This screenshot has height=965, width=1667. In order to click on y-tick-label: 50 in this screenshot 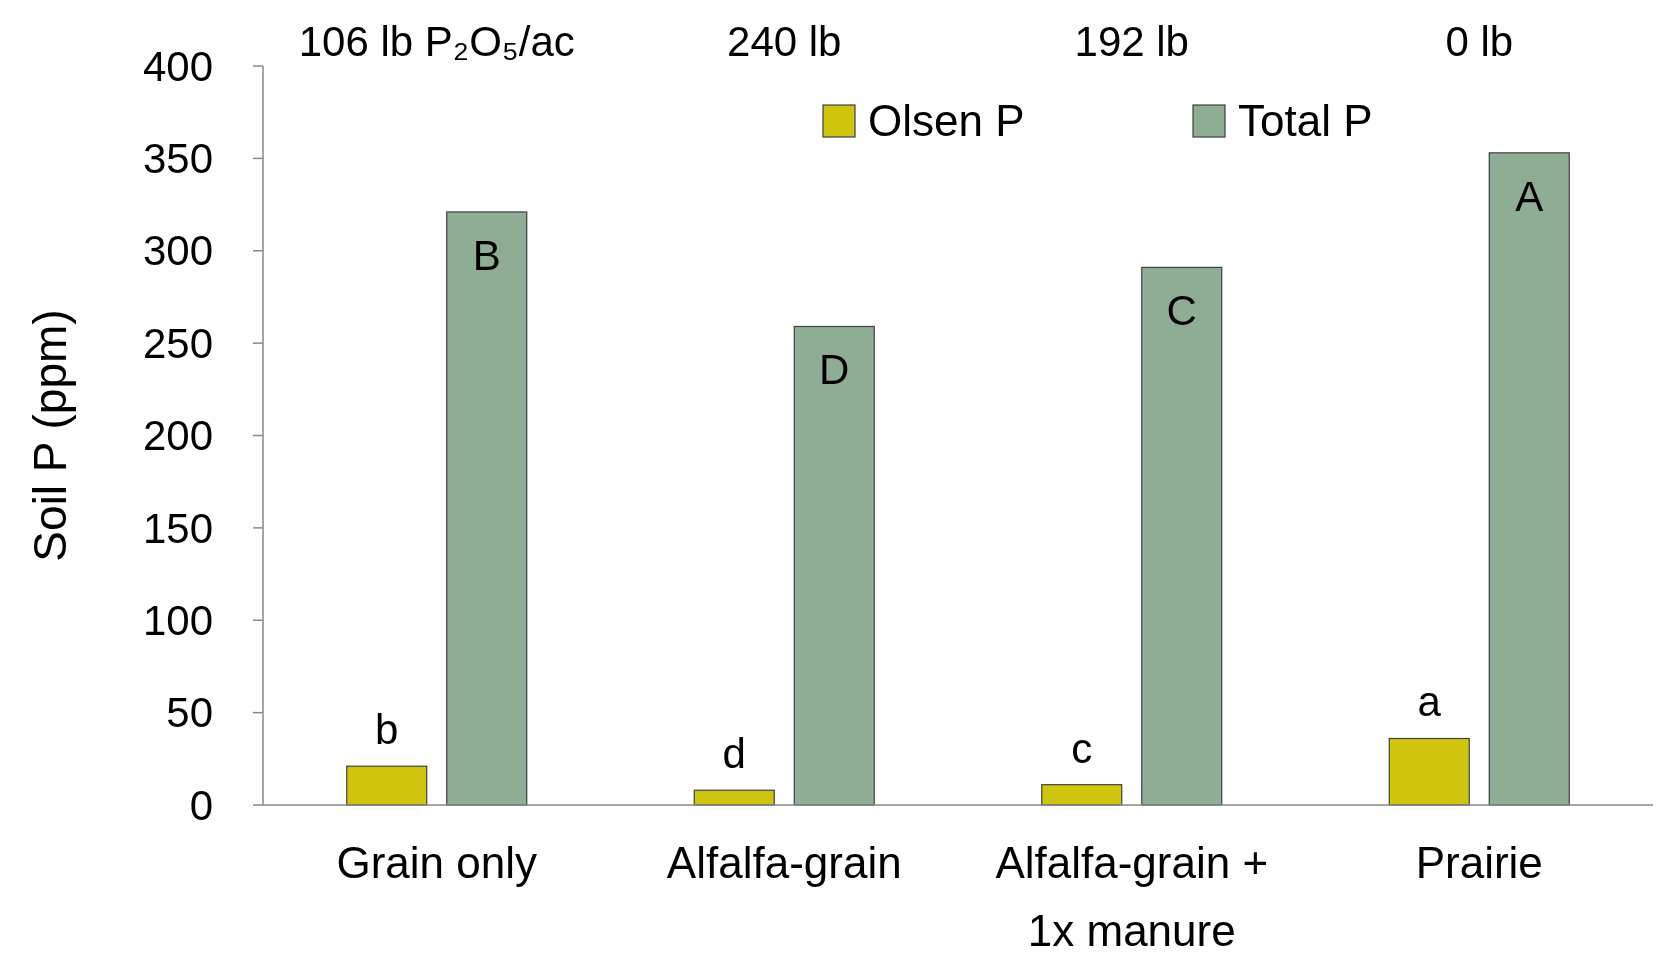, I will do `click(189, 713)`.